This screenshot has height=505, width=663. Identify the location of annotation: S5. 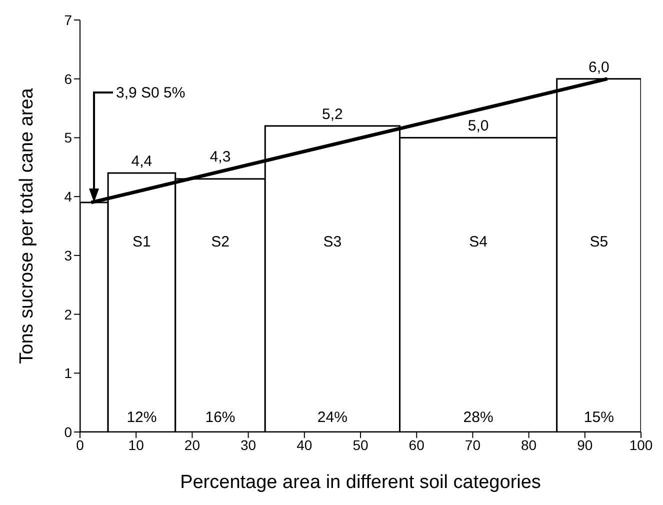
(599, 242).